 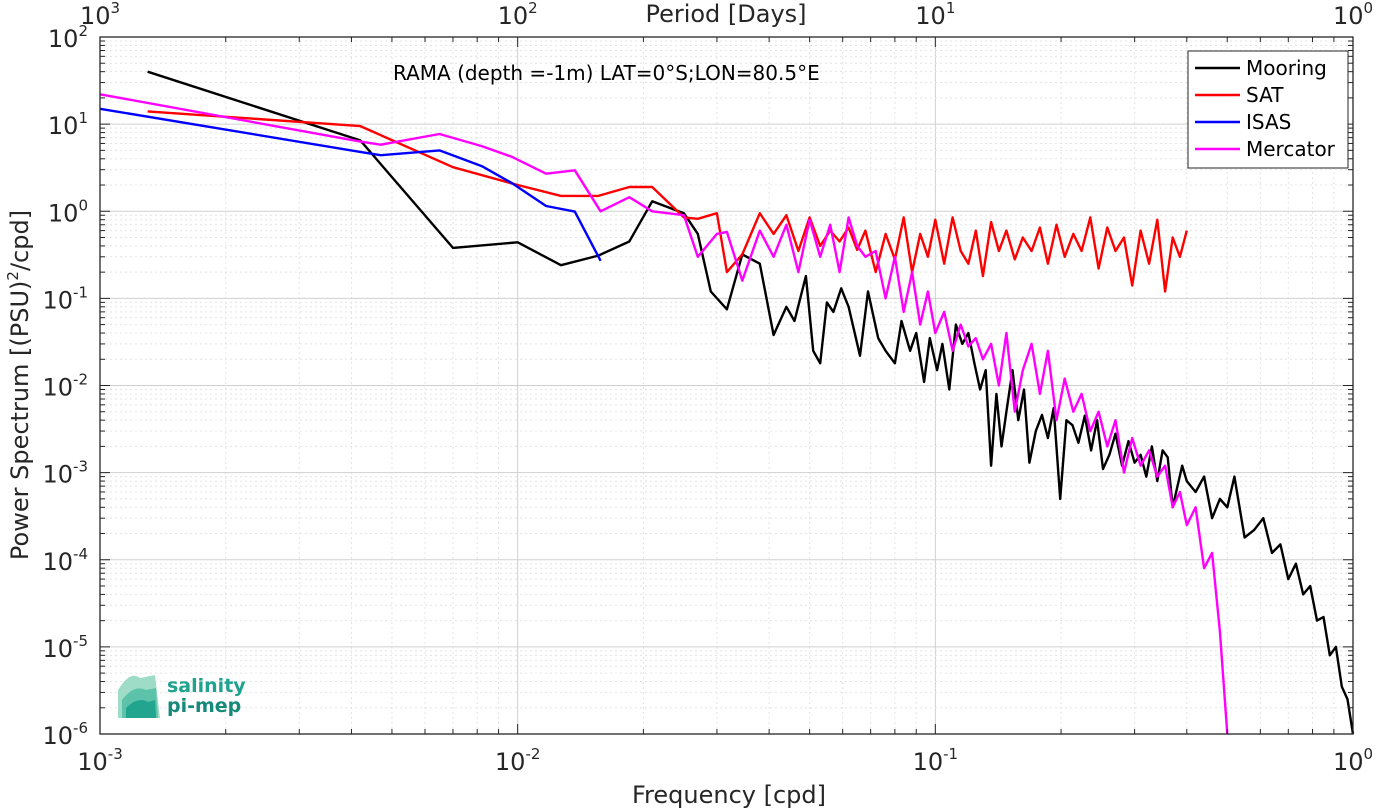 I want to click on logo-mark-front, so click(x=141, y=709).